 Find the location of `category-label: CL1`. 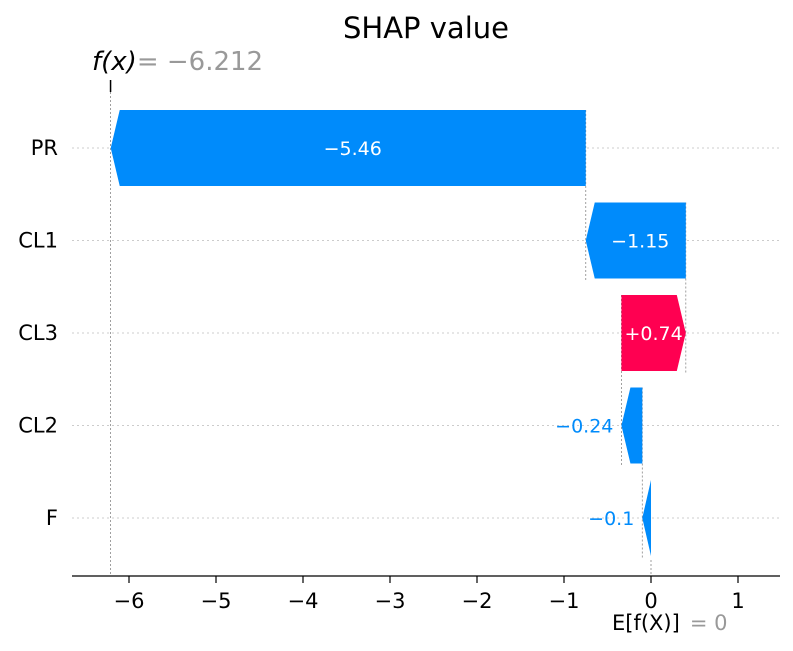

category-label: CL1 is located at coordinates (38, 241).